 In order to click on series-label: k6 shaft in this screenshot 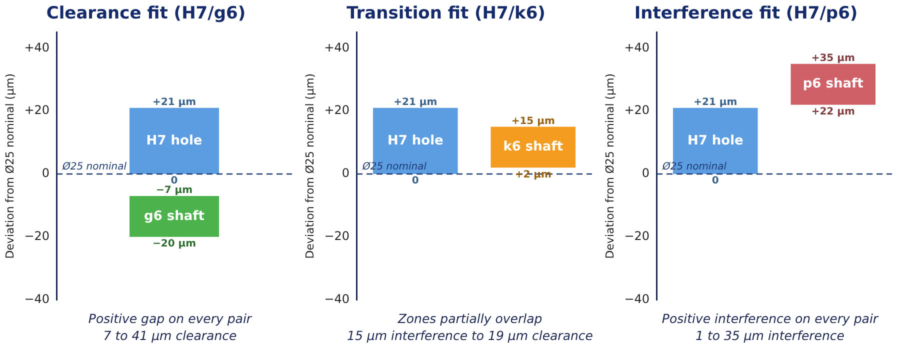, I will do `click(533, 147)`.